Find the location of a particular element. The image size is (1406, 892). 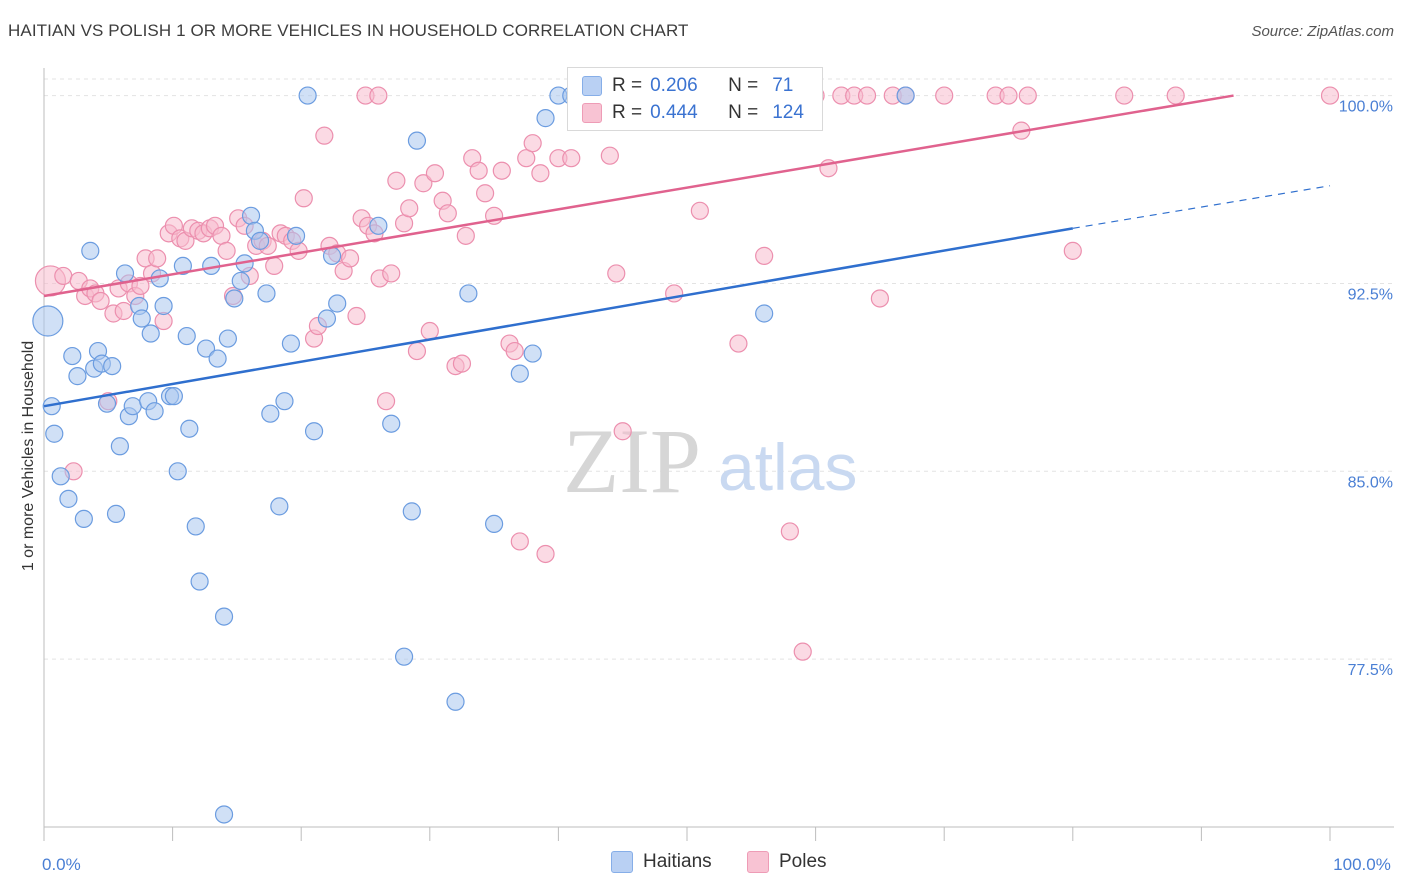

poles-n-value: 124 is located at coordinates (788, 112).